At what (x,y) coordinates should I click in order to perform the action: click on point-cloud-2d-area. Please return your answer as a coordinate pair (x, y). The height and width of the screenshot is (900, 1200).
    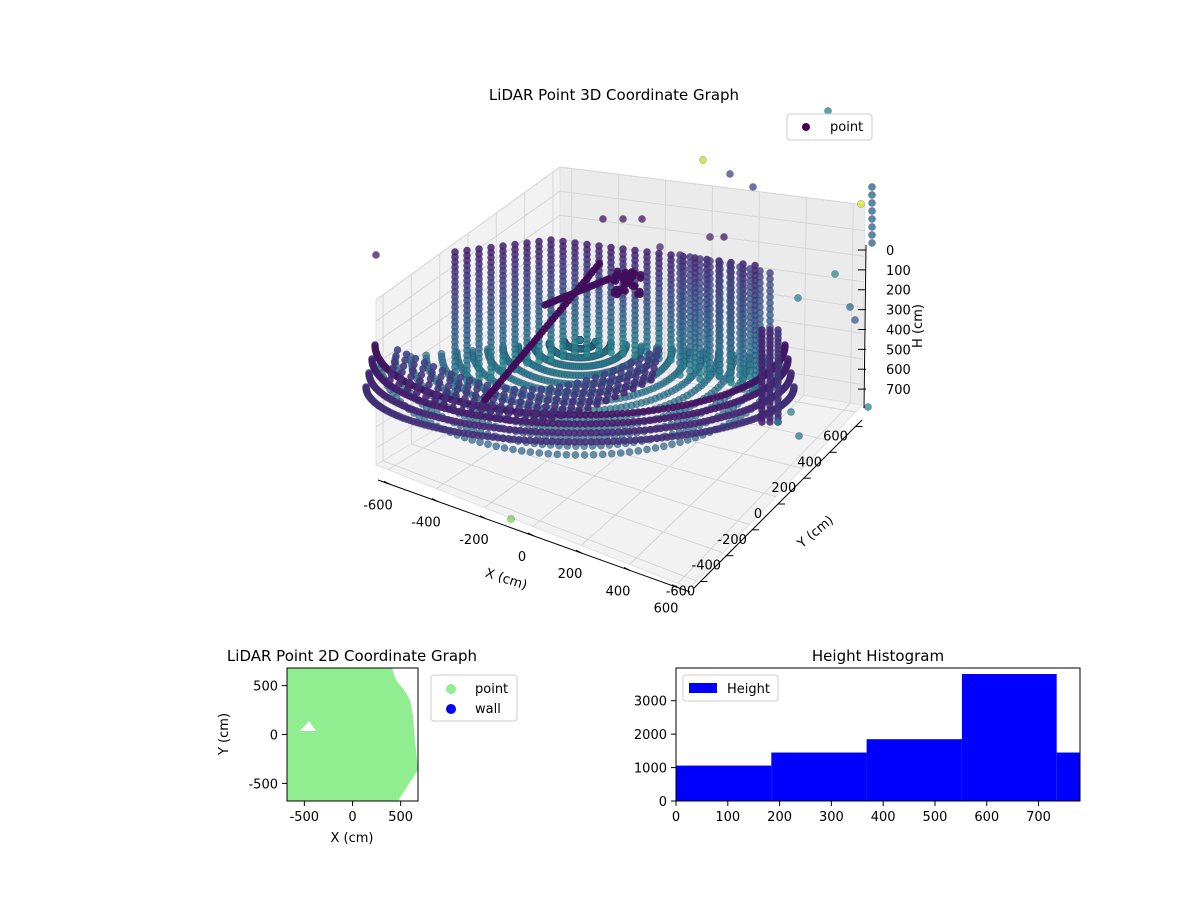
    Looking at the image, I should click on (352, 734).